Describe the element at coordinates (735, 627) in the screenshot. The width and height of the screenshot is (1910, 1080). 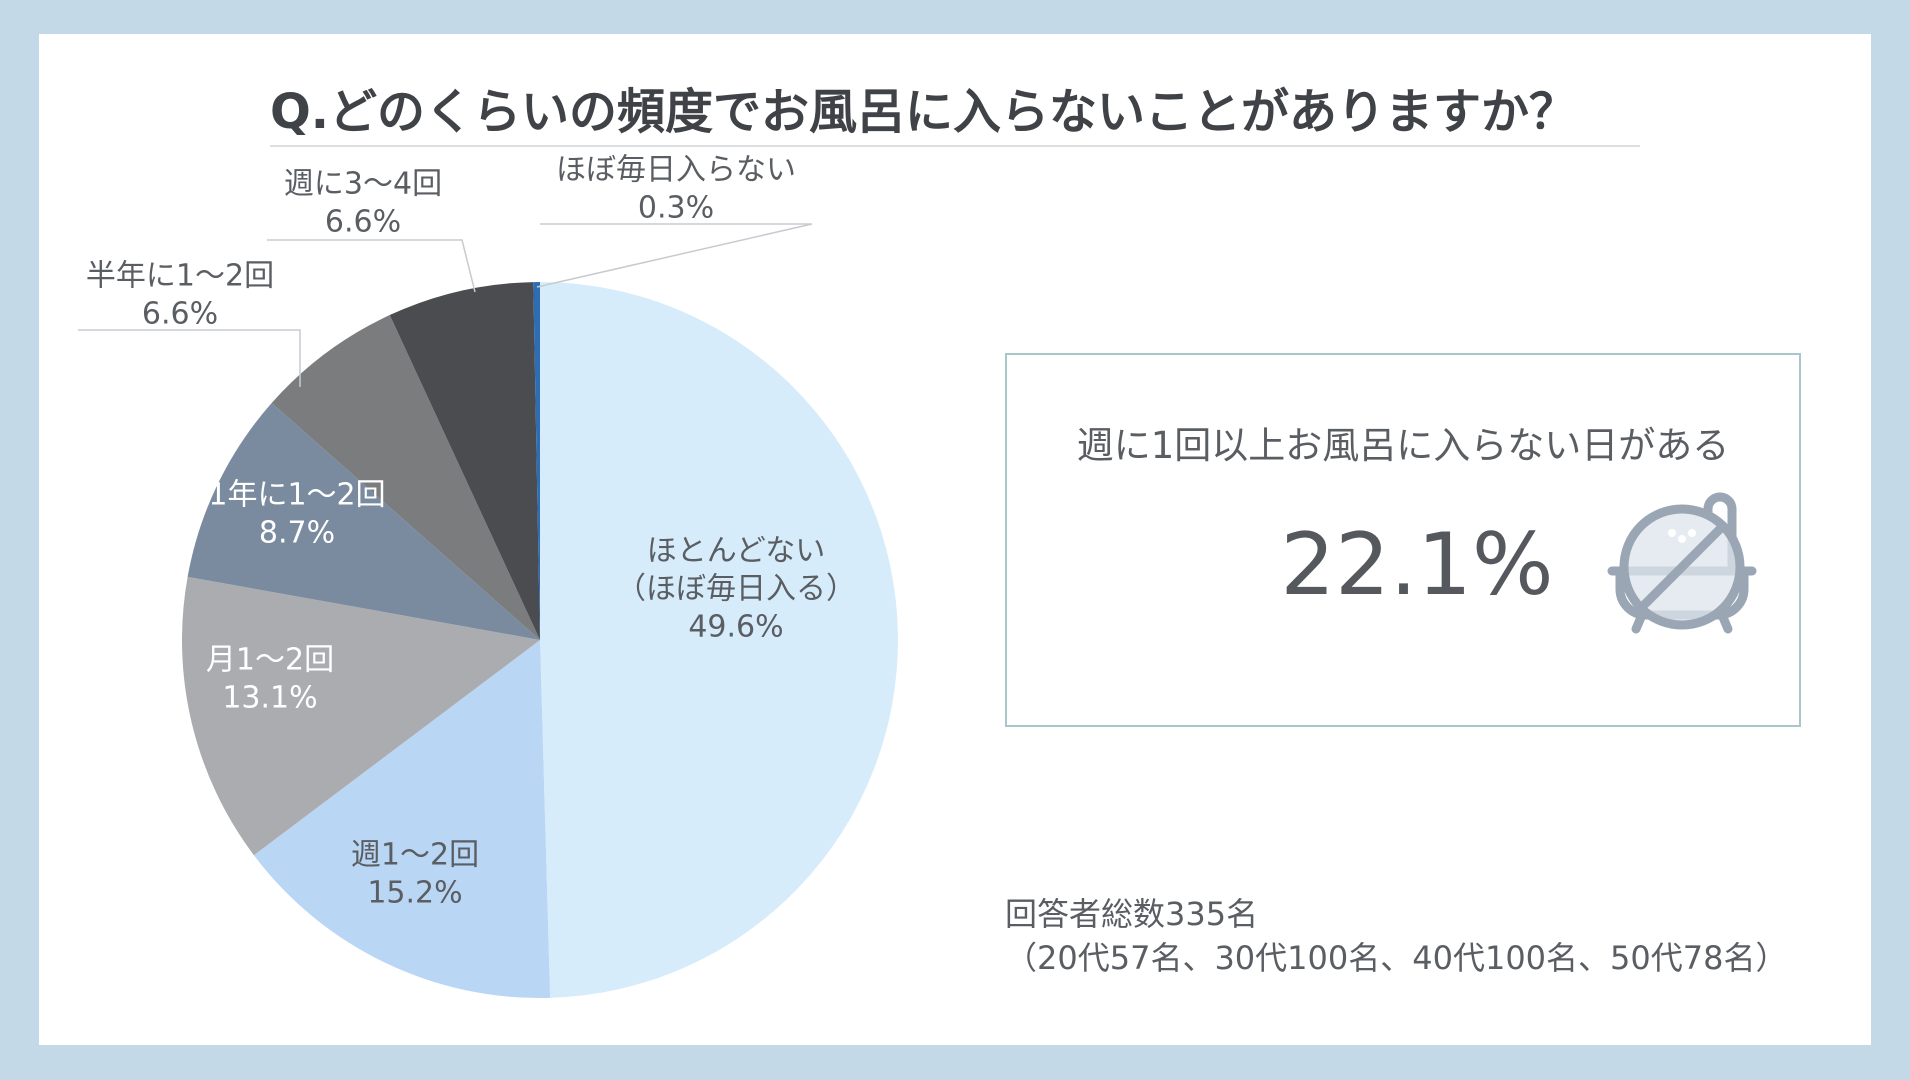
I see `slice-value-label: 49.6%` at that location.